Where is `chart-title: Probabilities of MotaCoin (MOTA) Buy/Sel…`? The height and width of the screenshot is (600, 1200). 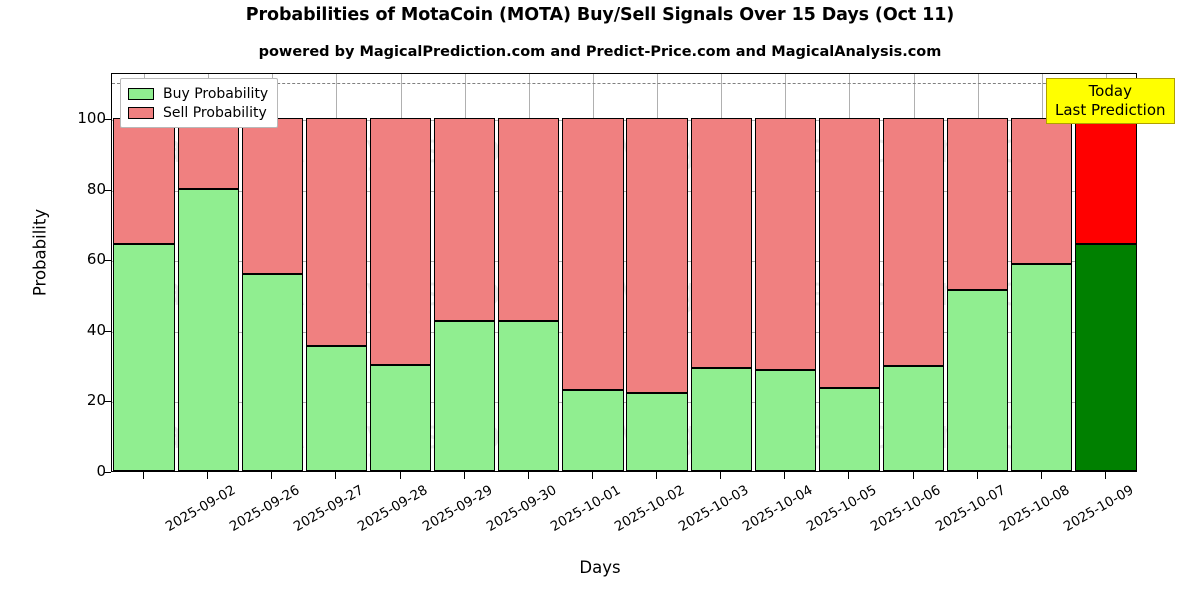
chart-title: Probabilities of MotaCoin (MOTA) Buy/Sel… is located at coordinates (600, 15).